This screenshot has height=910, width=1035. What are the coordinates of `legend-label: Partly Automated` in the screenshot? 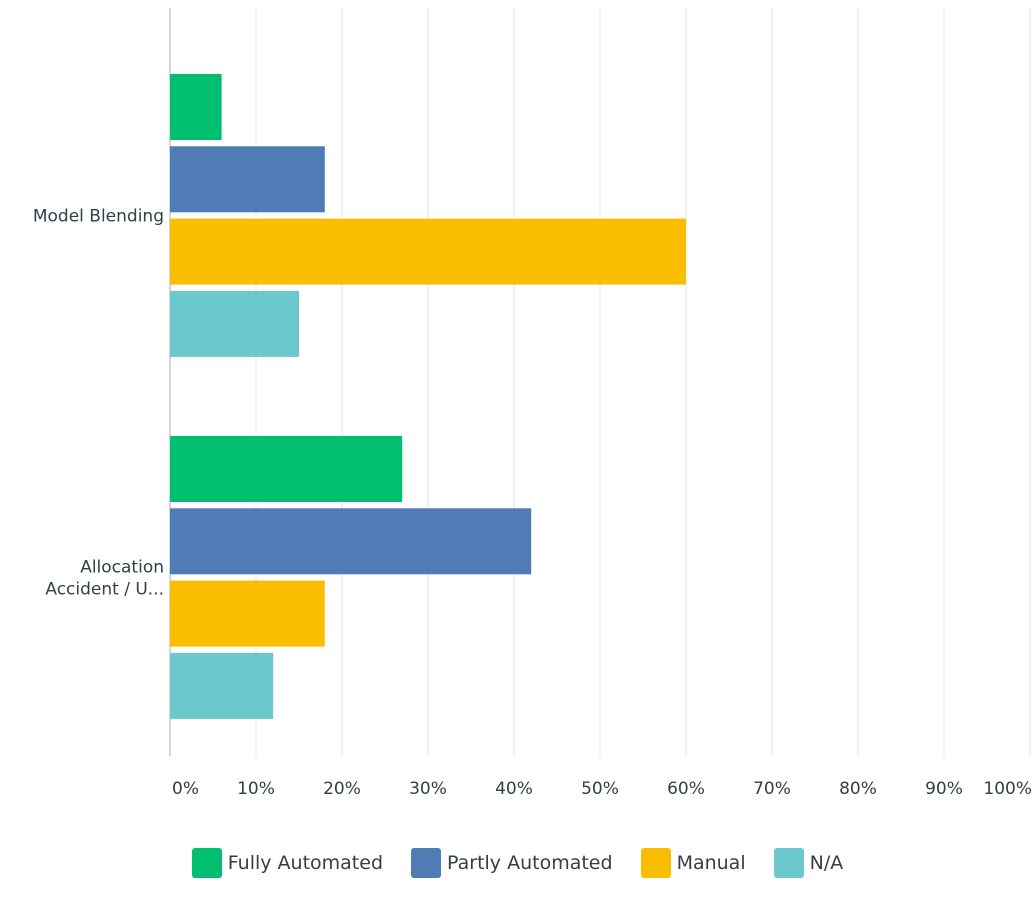 It's located at (530, 863).